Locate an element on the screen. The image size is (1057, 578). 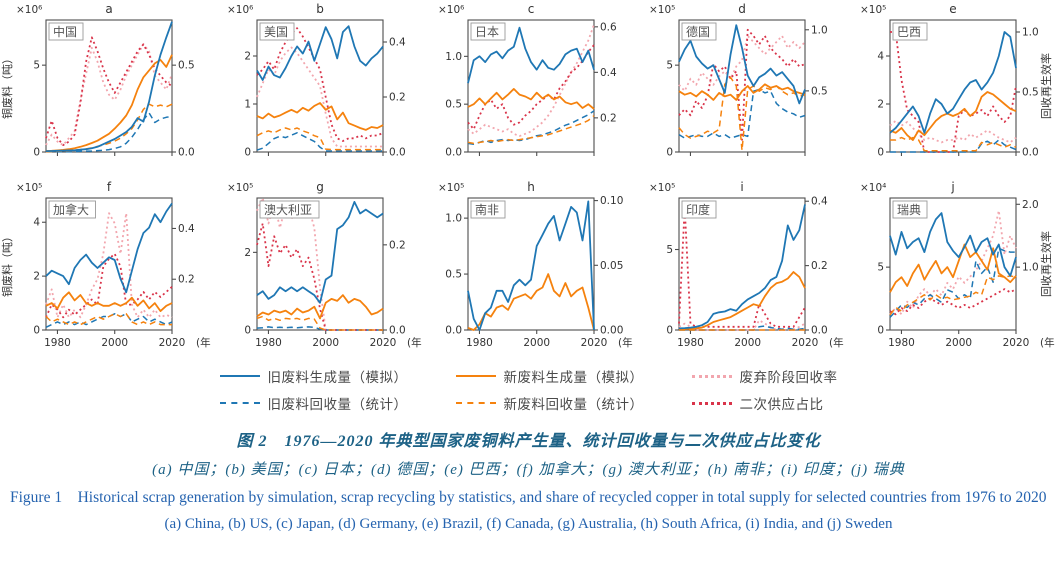
chart-canada: ×10⁵ f 0 2 4 0.2 0.4 1980 2000 2020 (年) 铜废料（吨） 加拿大 is located at coordinates (107, 264).